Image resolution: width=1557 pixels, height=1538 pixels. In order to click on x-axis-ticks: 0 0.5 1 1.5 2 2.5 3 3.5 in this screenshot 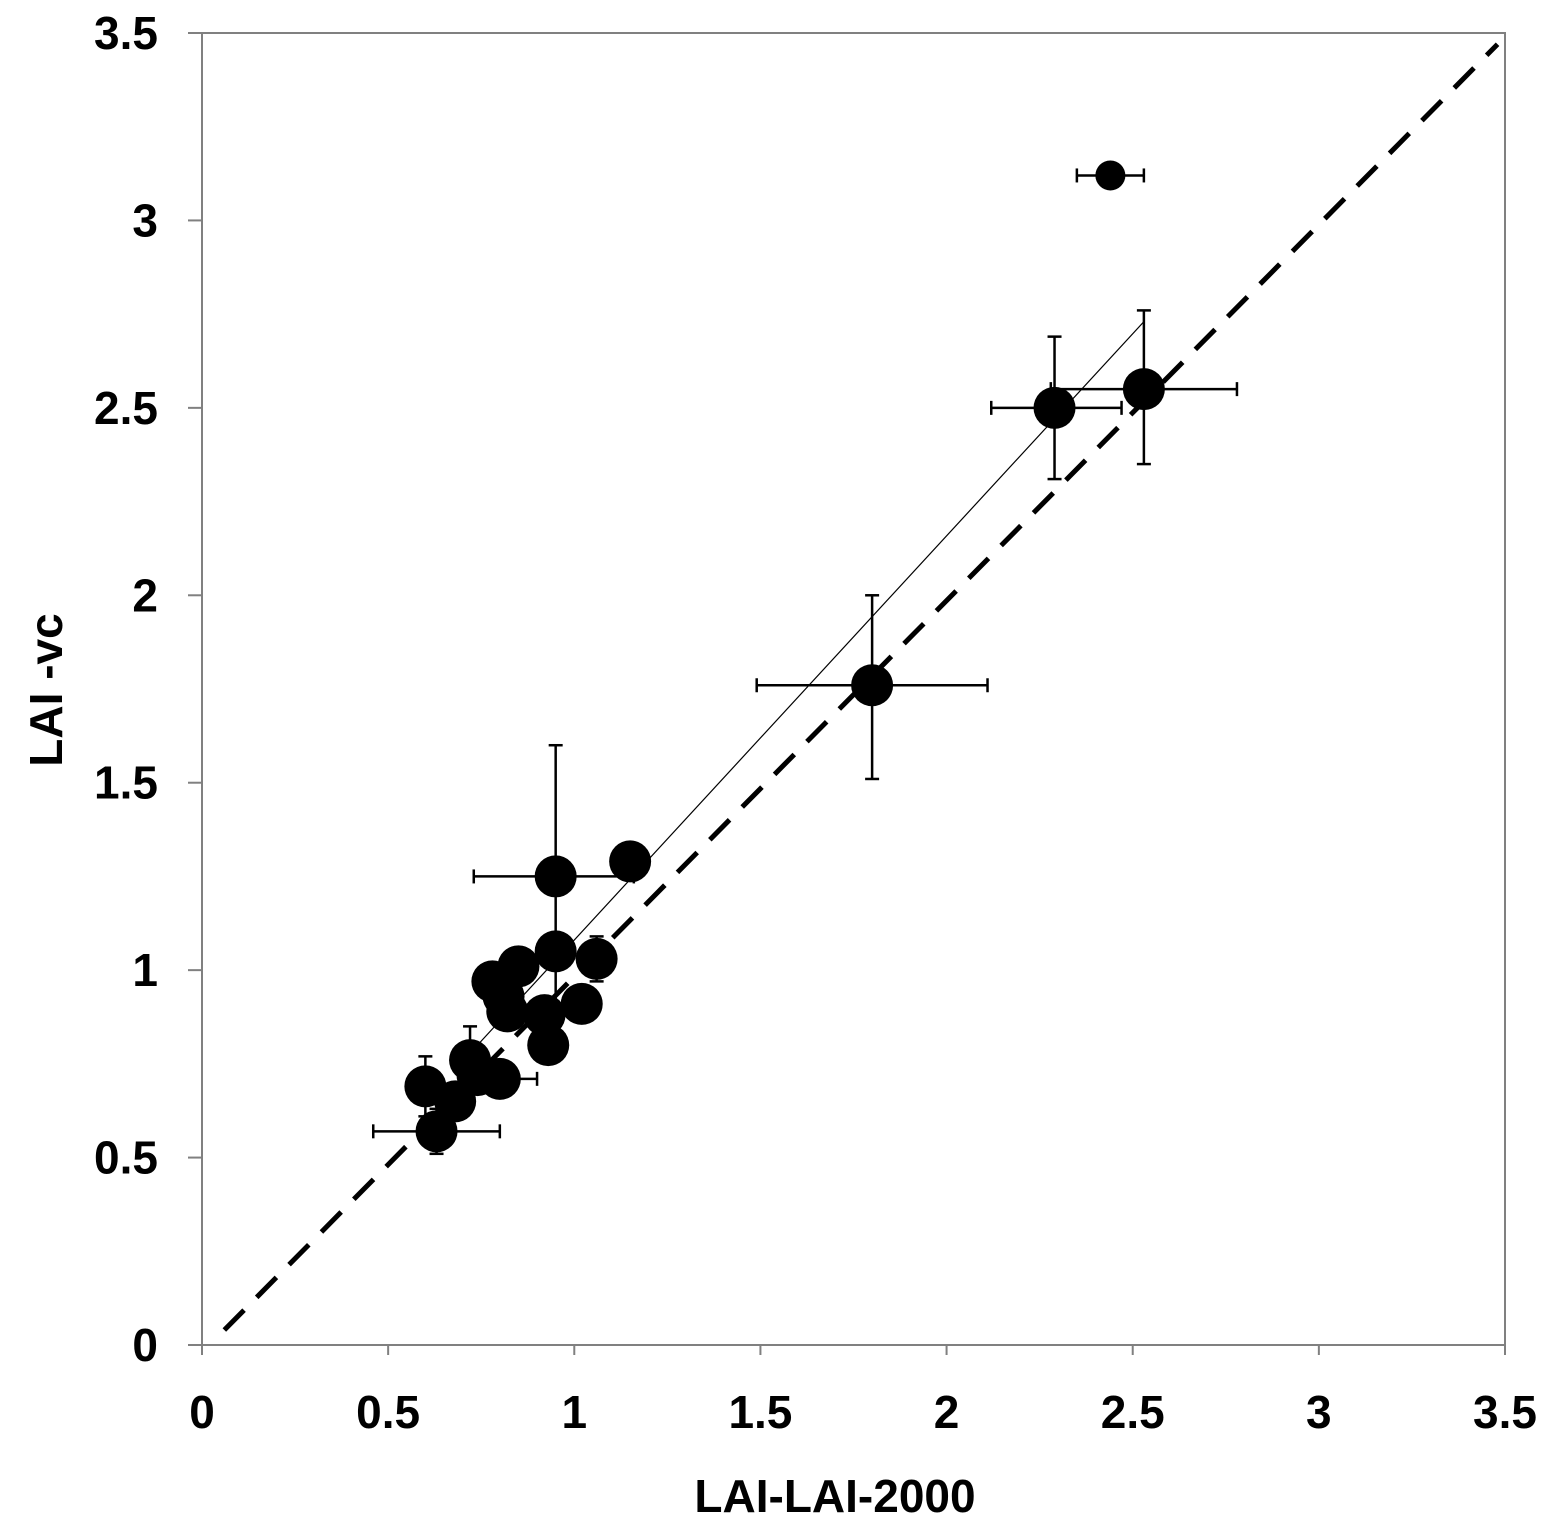, I will do `click(863, 1391)`.